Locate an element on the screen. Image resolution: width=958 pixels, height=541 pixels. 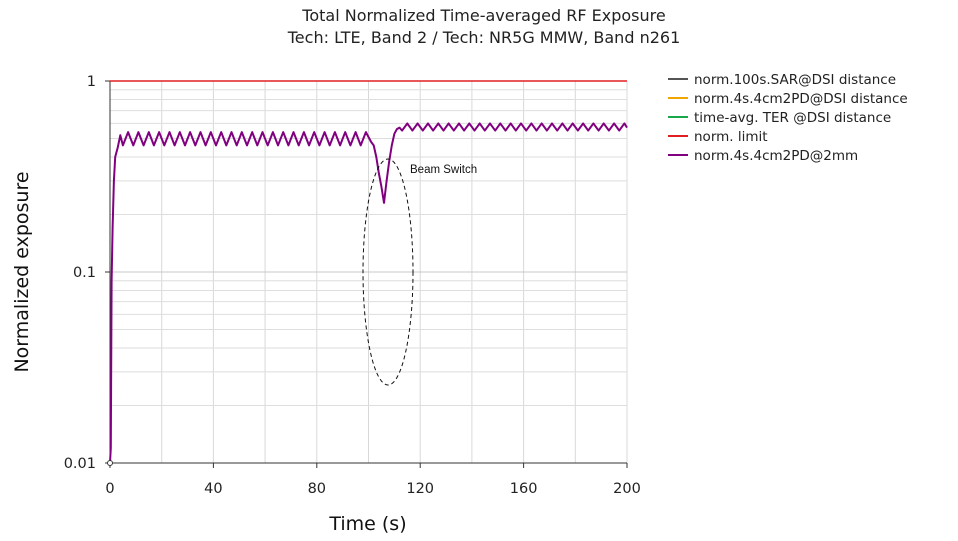
y-tick-label: 0.1 is located at coordinates (84, 273).